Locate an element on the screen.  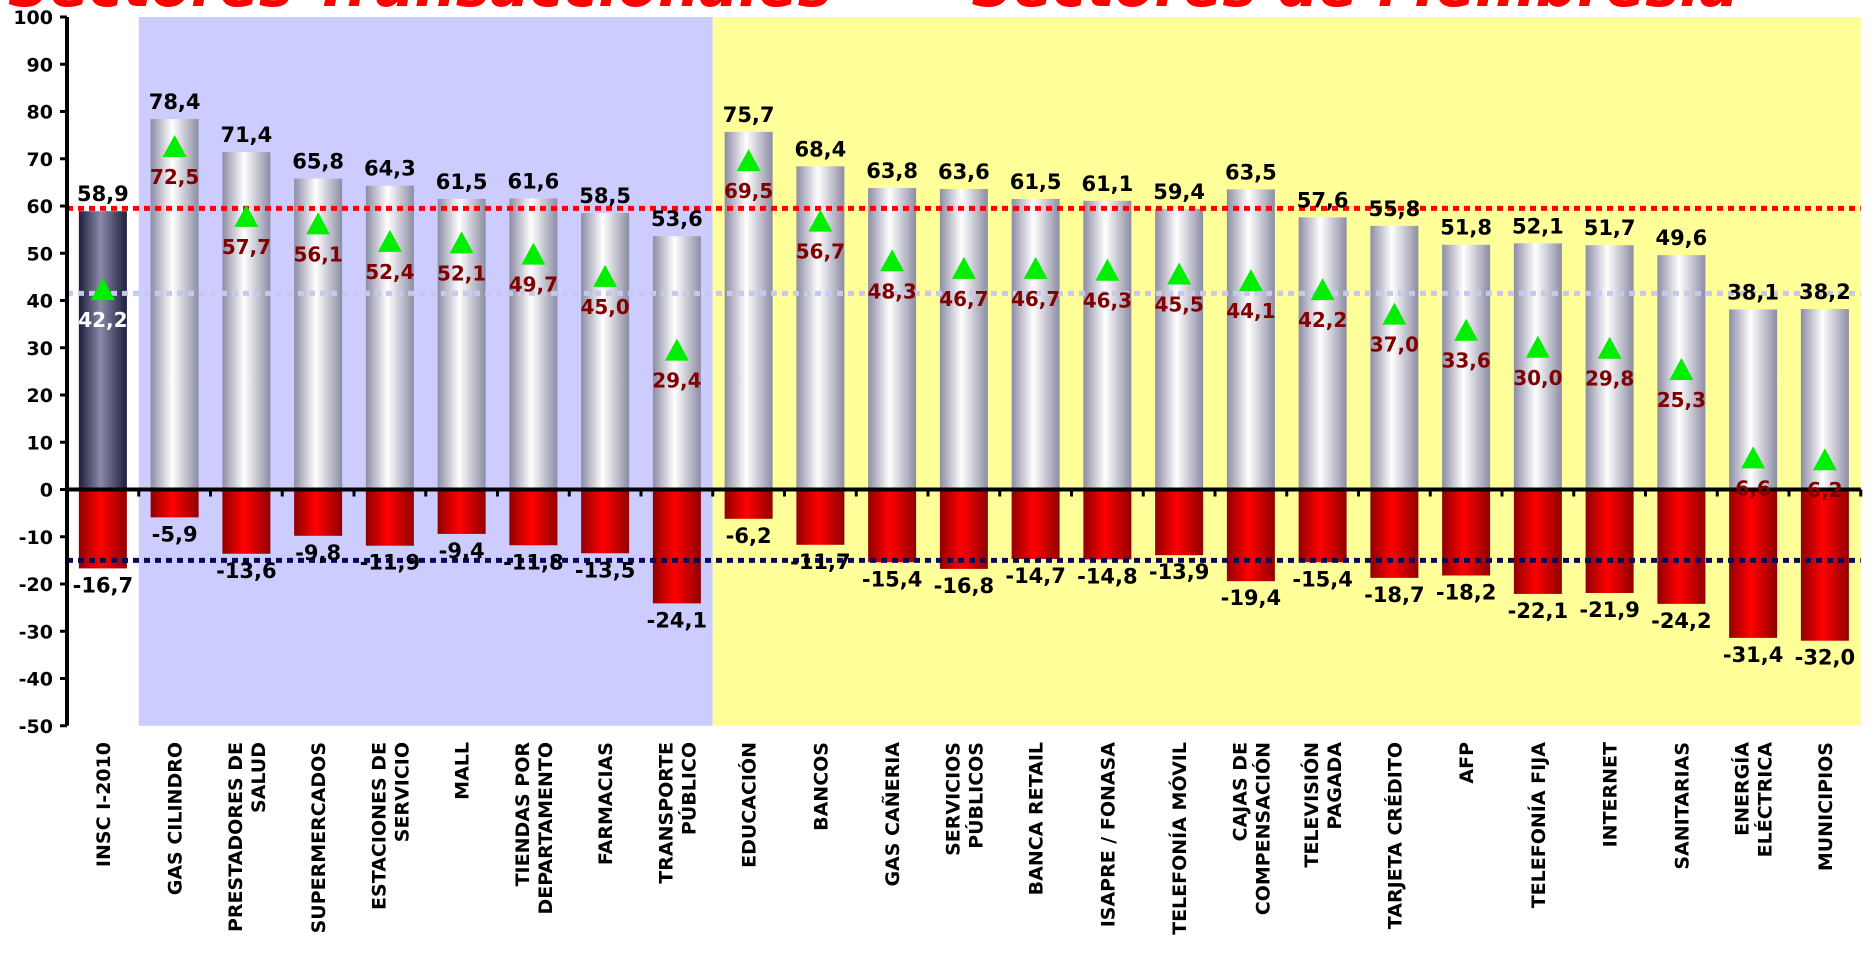
category-label-line: INSC I-2010 is located at coordinates (104, 804).